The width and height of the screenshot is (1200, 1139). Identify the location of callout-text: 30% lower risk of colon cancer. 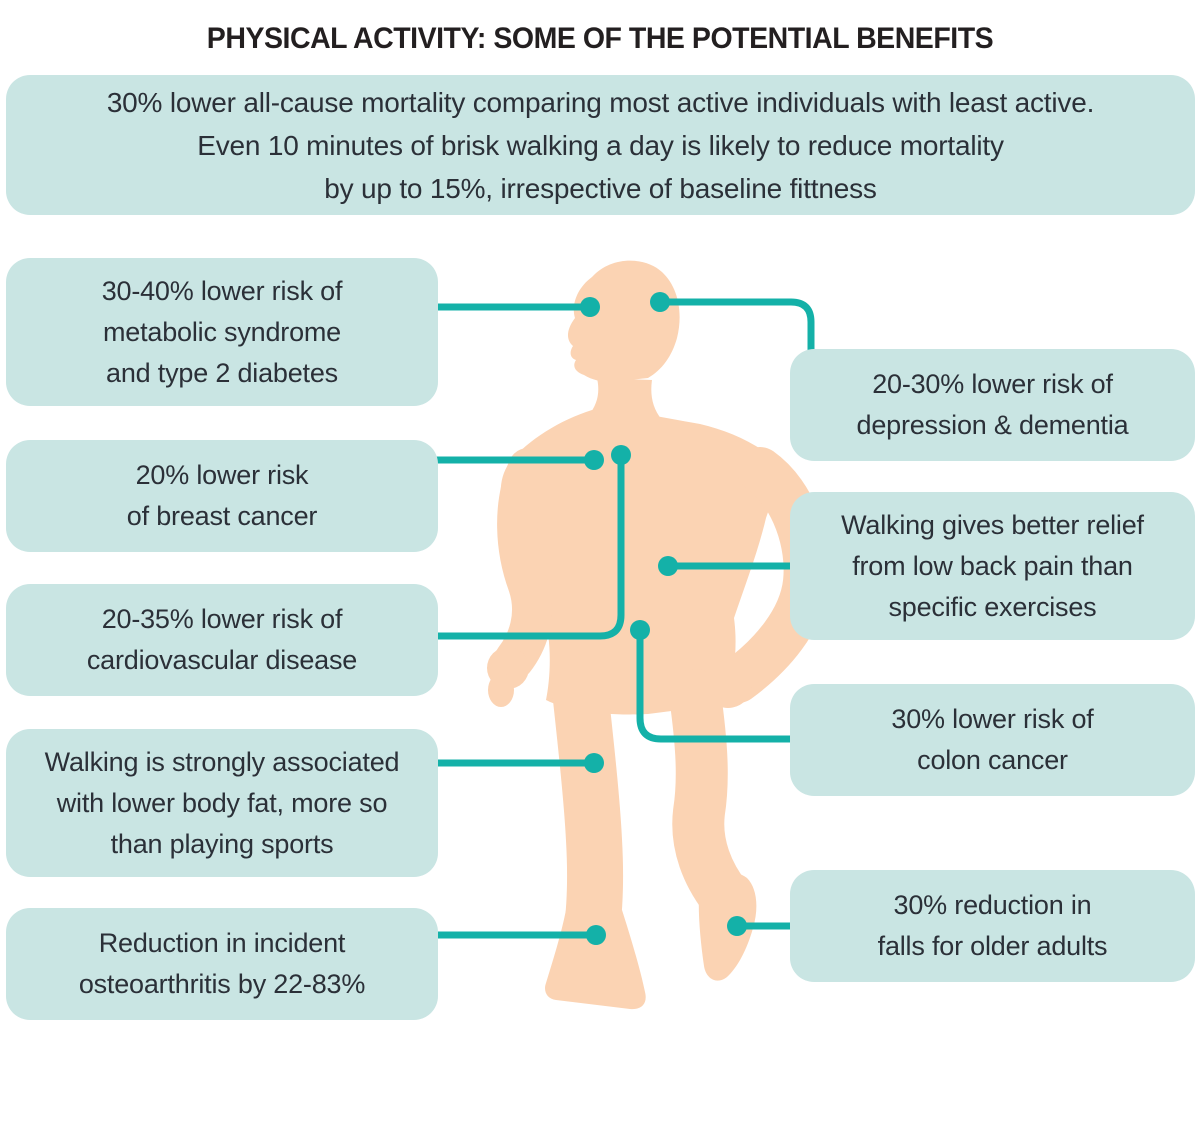
(992, 739).